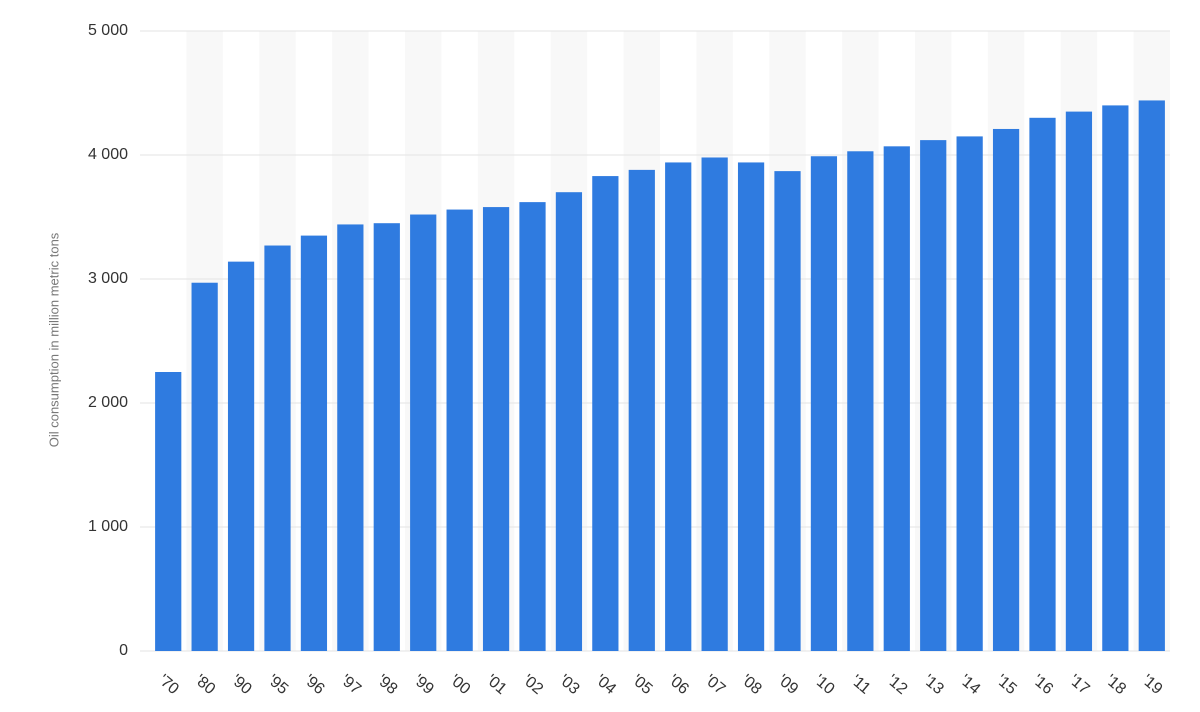  What do you see at coordinates (277, 685) in the screenshot?
I see `x-tick-label: '95` at bounding box center [277, 685].